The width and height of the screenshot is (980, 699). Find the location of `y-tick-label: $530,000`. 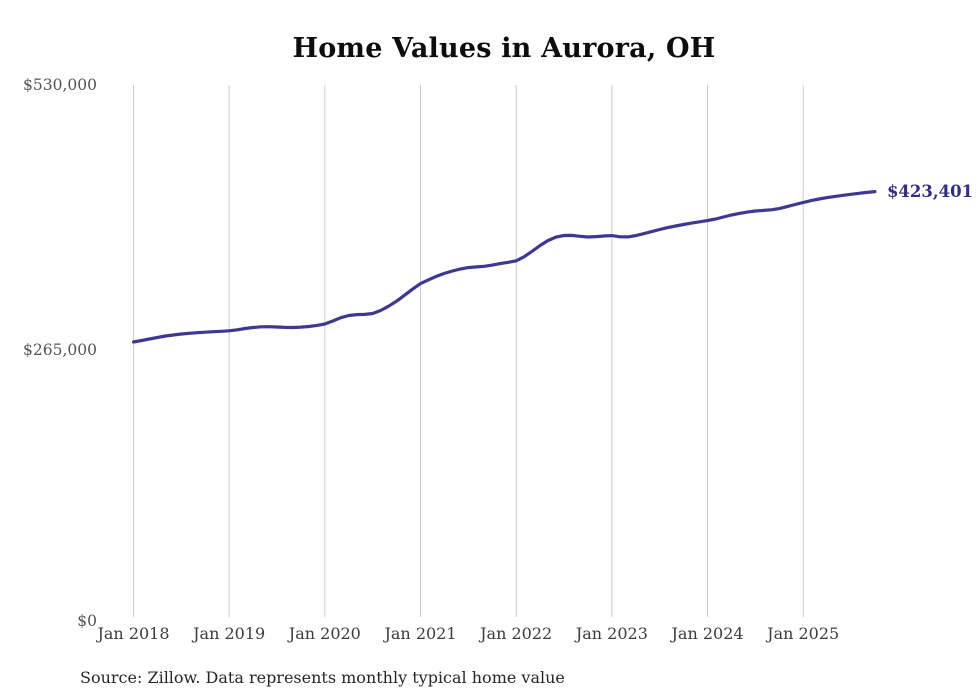

y-tick-label: $530,000 is located at coordinates (60, 85).